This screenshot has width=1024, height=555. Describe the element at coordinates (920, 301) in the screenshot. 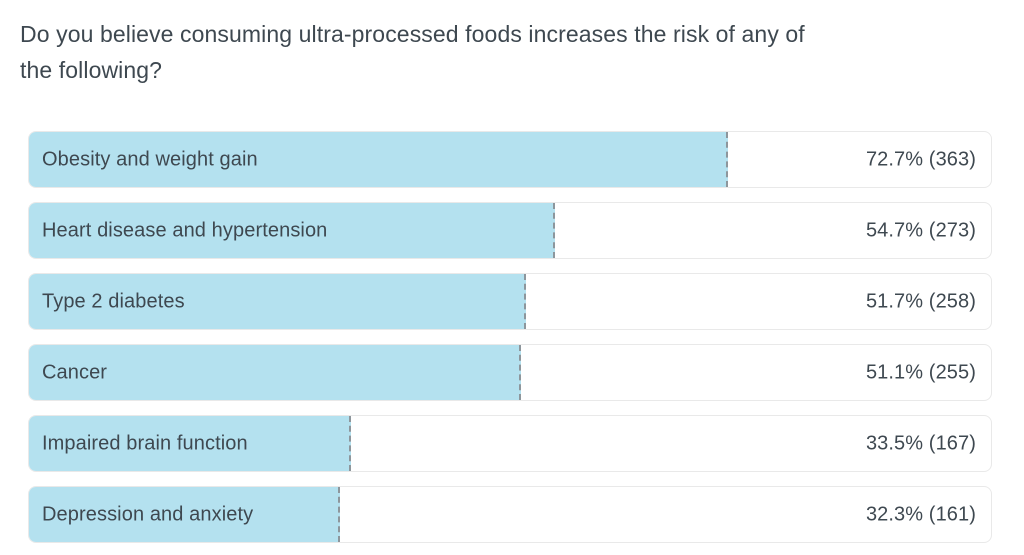

I see `answer-value: 51.7% (258)` at that location.